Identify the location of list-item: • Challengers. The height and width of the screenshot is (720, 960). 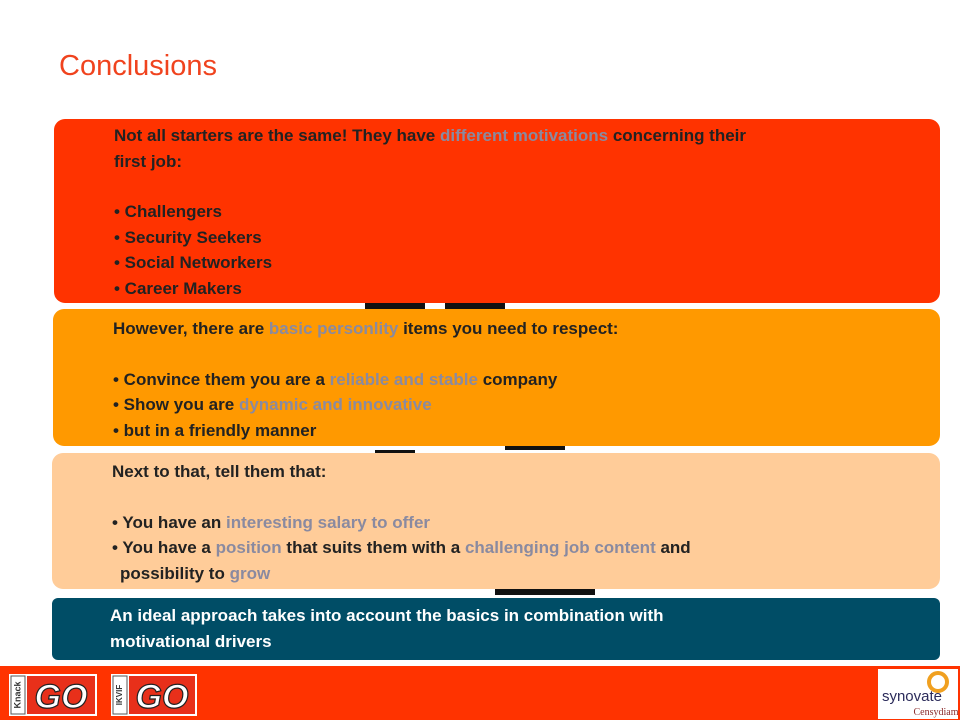
(168, 211).